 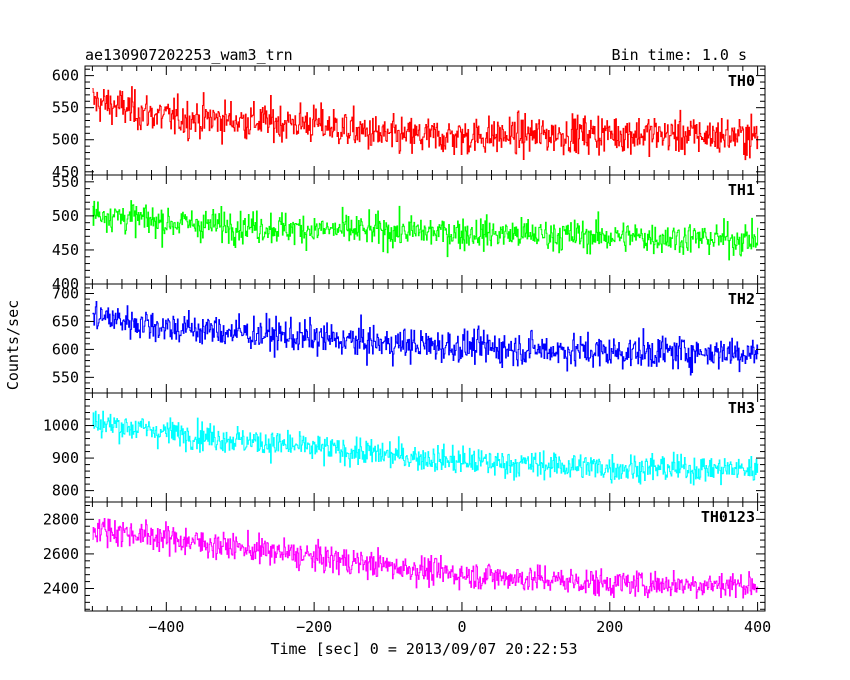 I want to click on y-tick-label: 2600, so click(x=61, y=554).